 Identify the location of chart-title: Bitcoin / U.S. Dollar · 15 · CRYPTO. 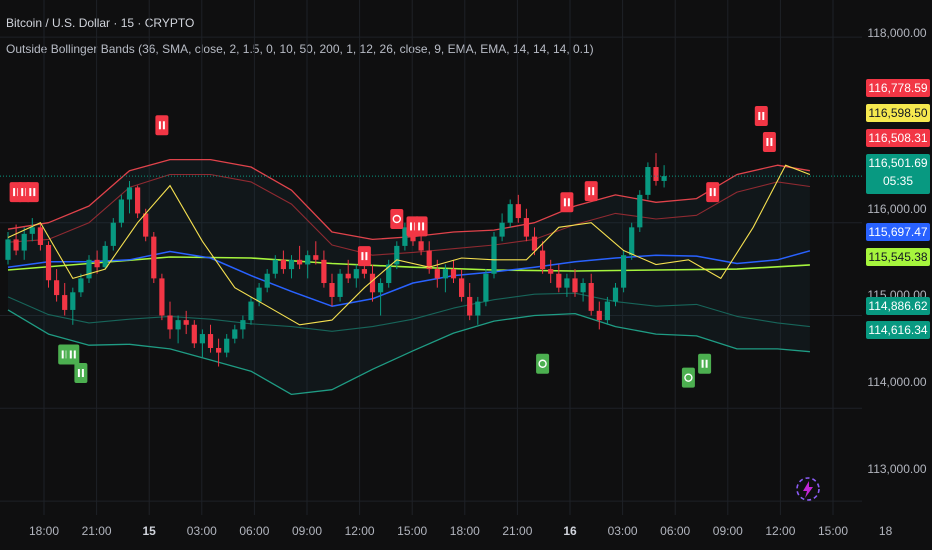
(100, 23).